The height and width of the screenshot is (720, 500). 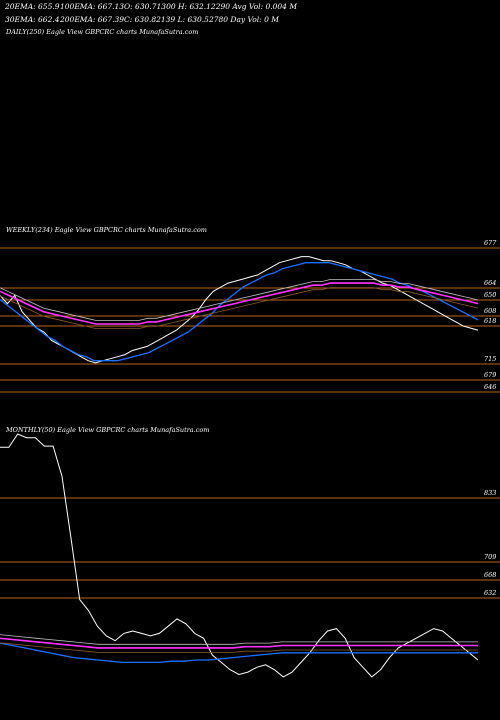 What do you see at coordinates (490, 283) in the screenshot?
I see `weekly-tick-label: 664` at bounding box center [490, 283].